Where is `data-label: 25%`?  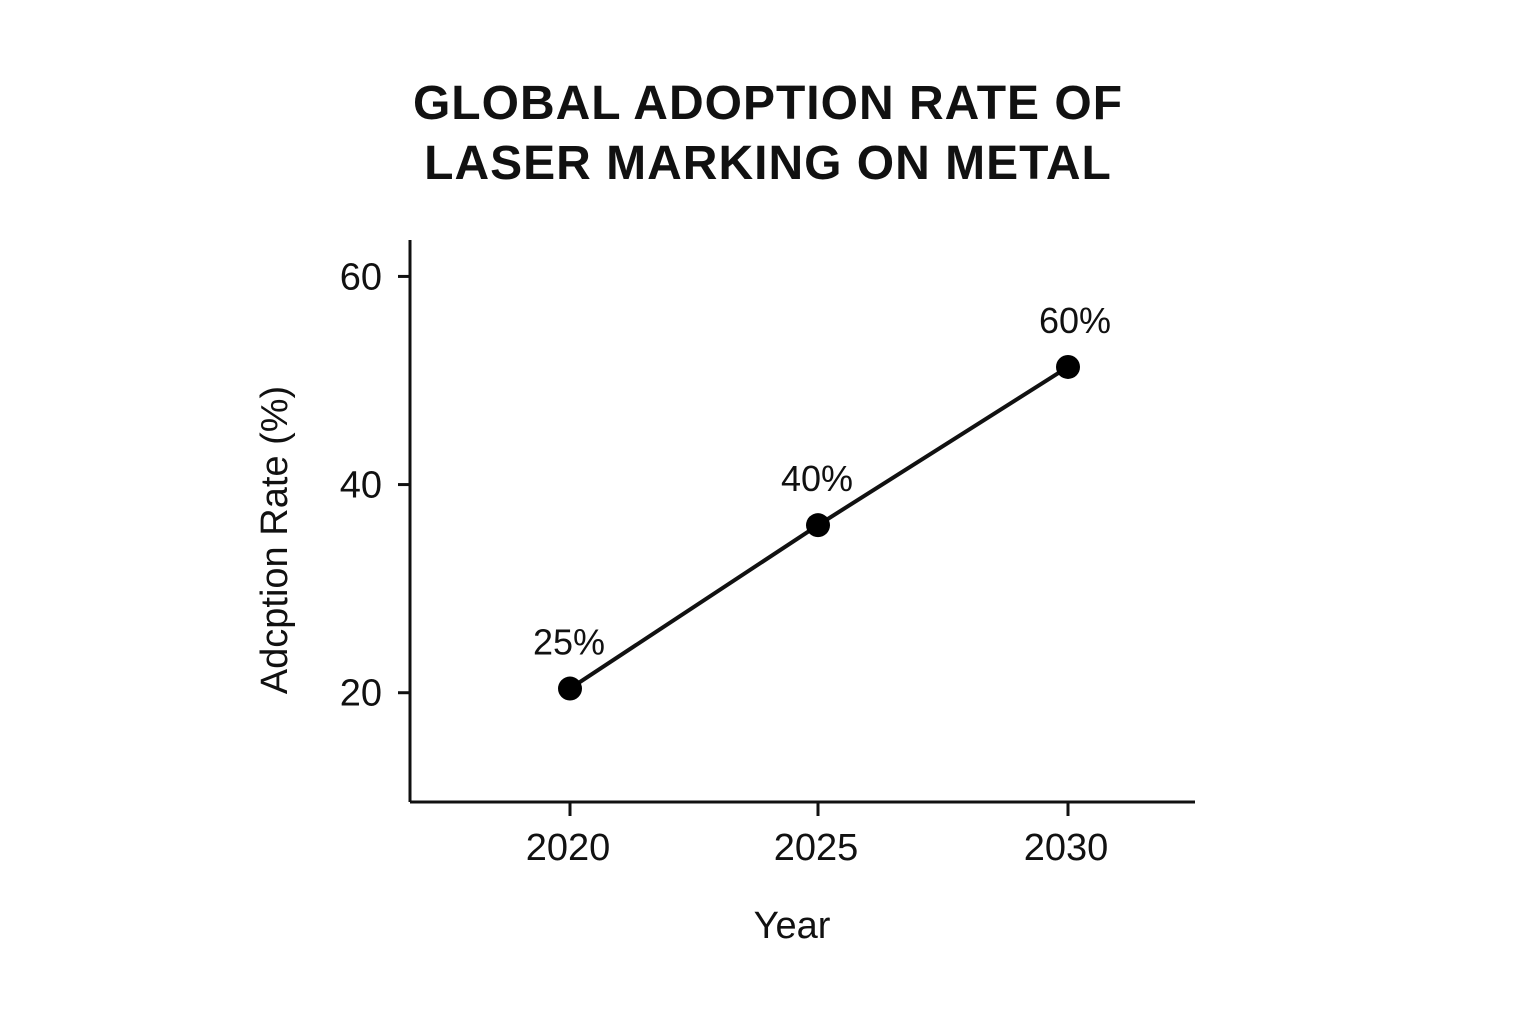 data-label: 25% is located at coordinates (569, 642).